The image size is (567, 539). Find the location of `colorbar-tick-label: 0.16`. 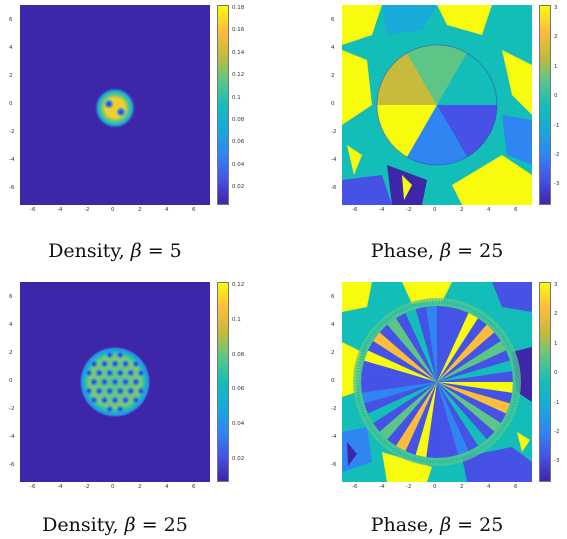

colorbar-tick-label: 0.16 is located at coordinates (238, 30).